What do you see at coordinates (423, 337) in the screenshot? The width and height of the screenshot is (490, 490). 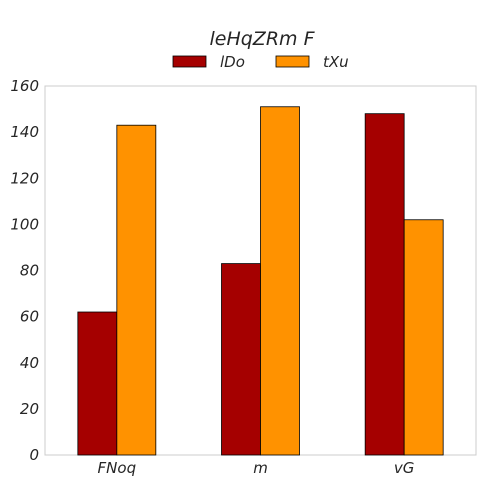 I see `bar-tXu-vG` at bounding box center [423, 337].